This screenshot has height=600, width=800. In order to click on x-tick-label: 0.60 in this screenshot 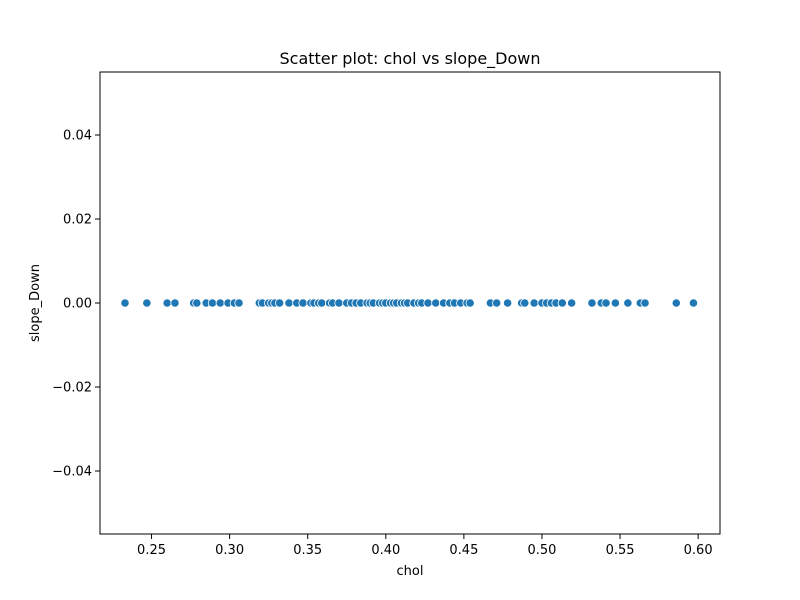, I will do `click(698, 550)`.